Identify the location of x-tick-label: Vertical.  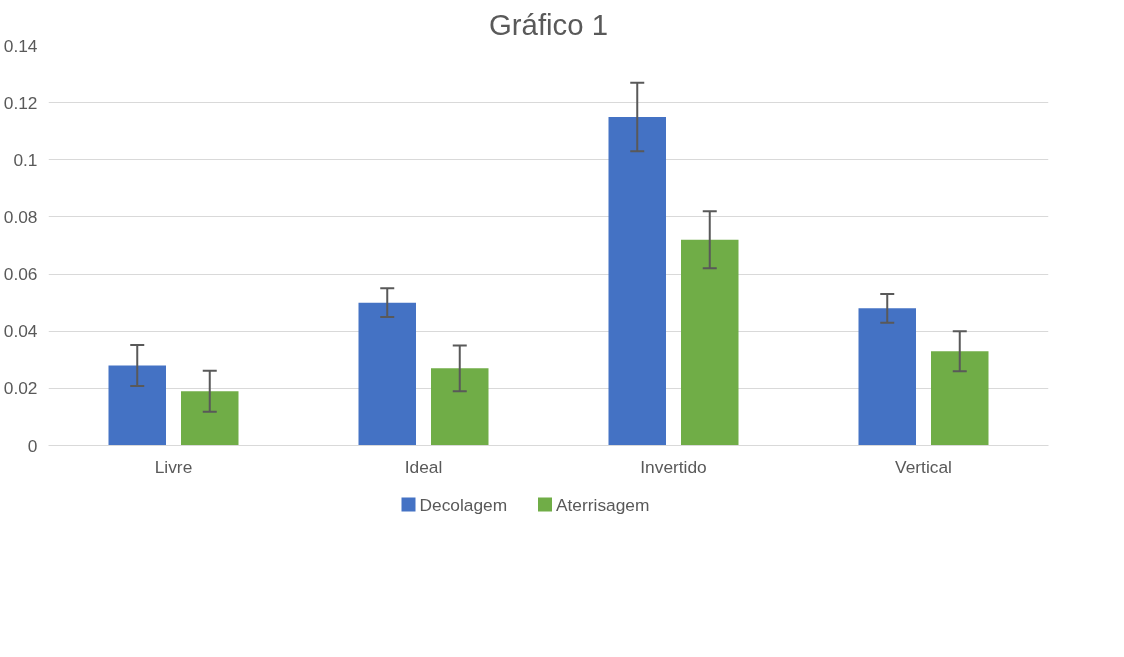
(923, 466).